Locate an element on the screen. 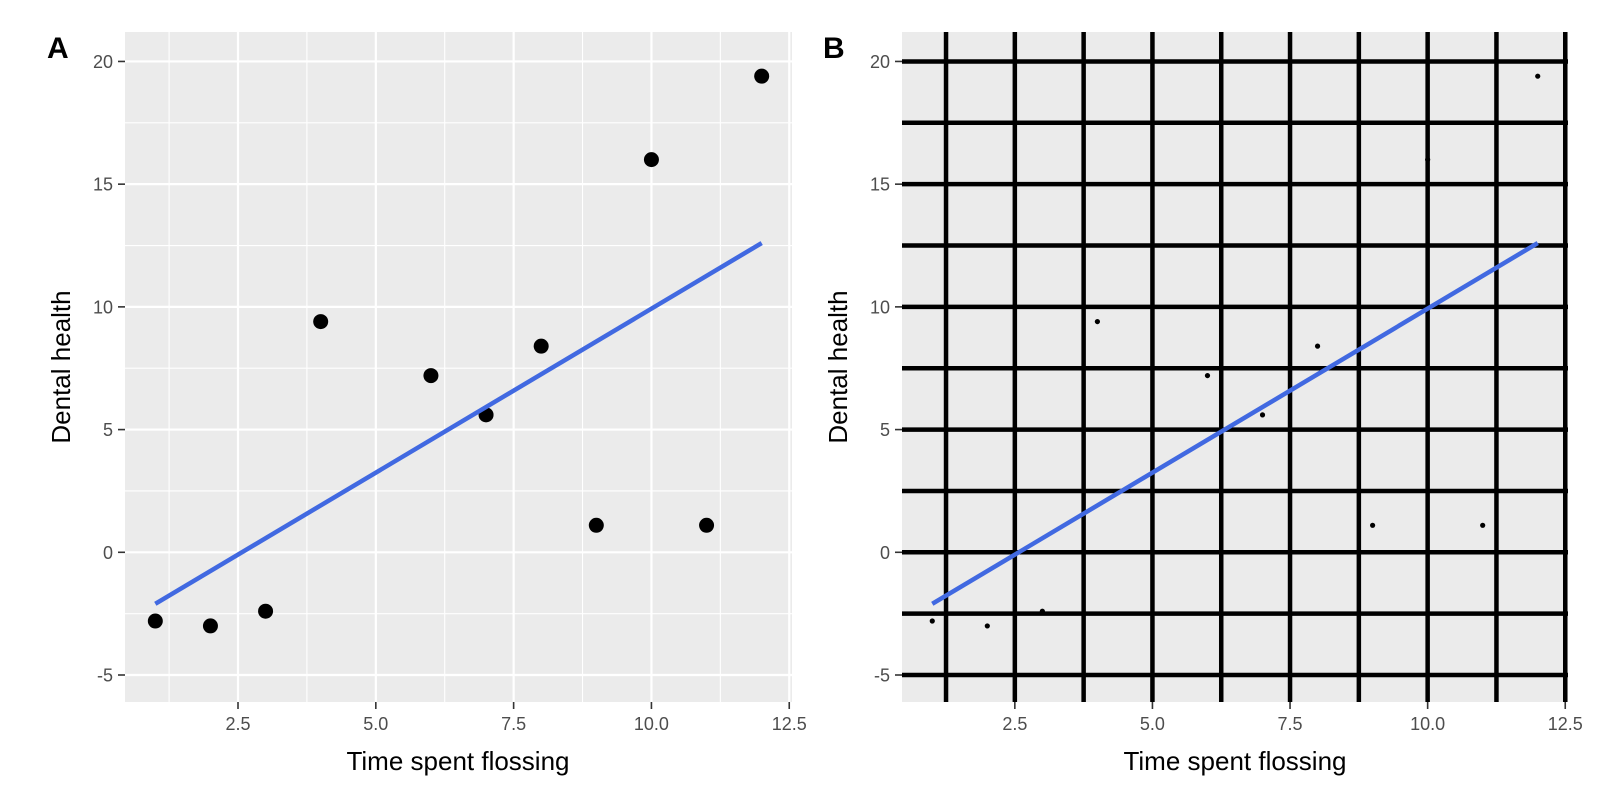 This screenshot has height=796, width=1614. panel-a-y-axis-title: Dental health is located at coordinates (61, 366).